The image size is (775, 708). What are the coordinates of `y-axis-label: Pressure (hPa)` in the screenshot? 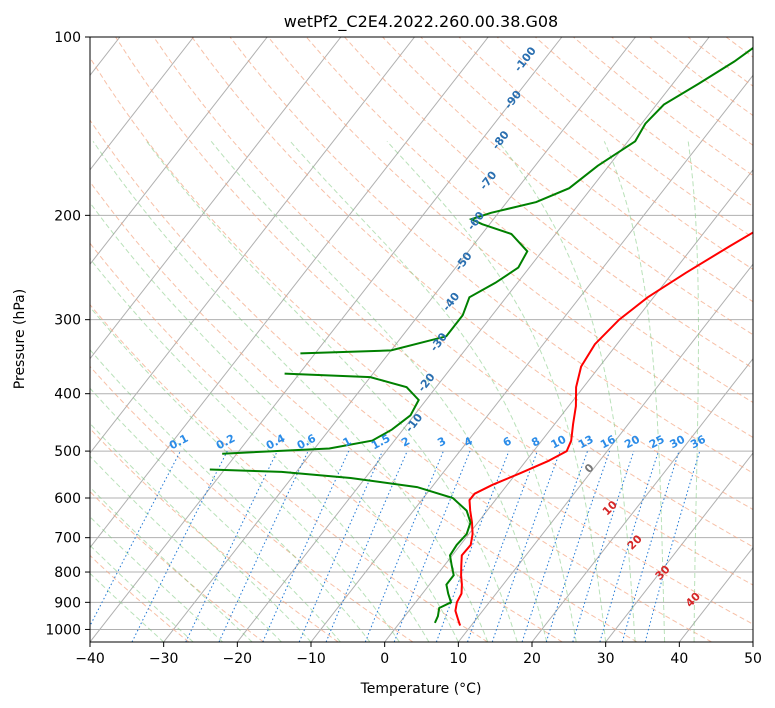 It's located at (20, 339).